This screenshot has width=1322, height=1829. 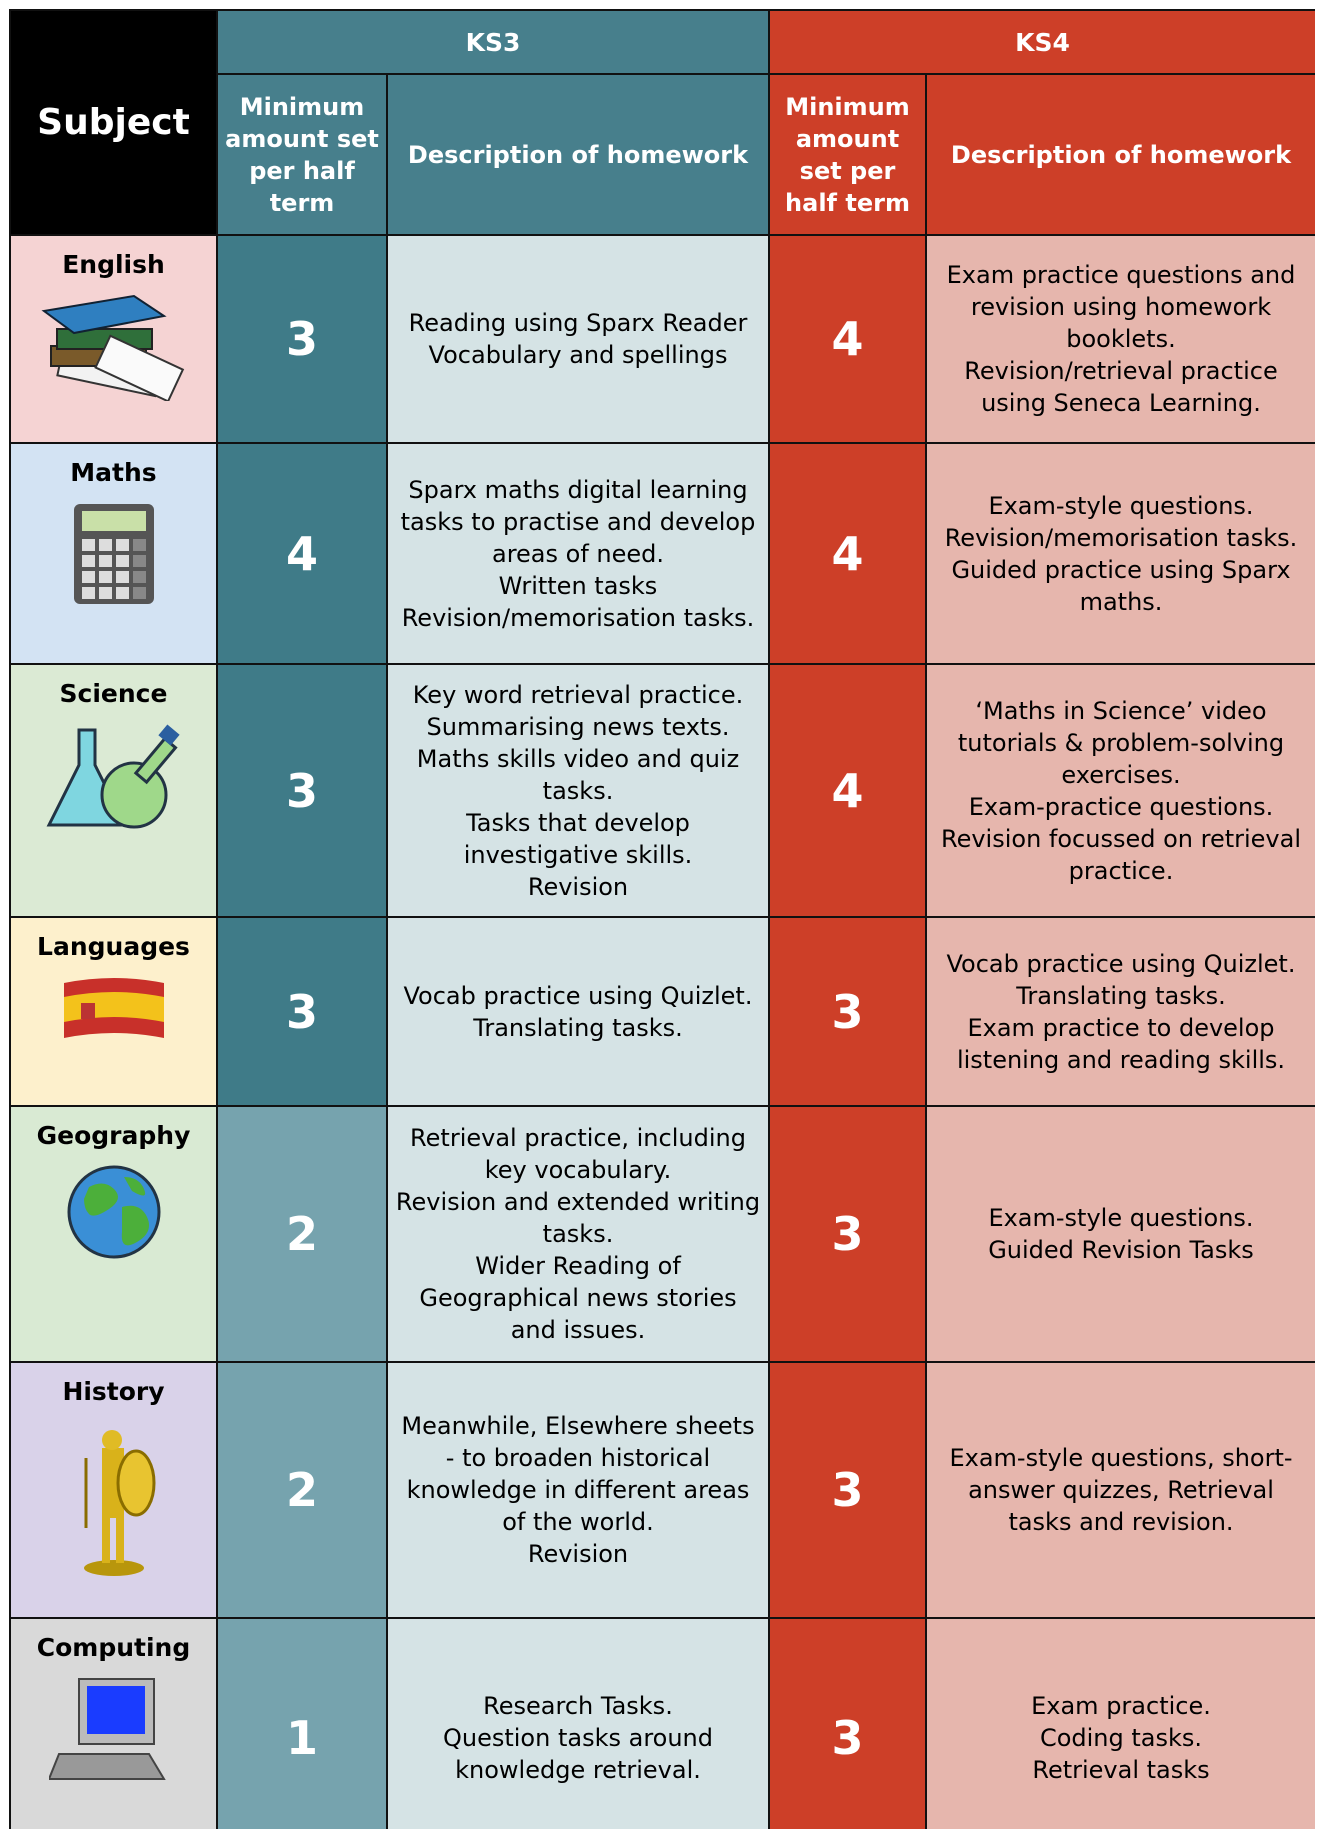 What do you see at coordinates (578, 154) in the screenshot?
I see `ks3-desc-header: Description of homework` at bounding box center [578, 154].